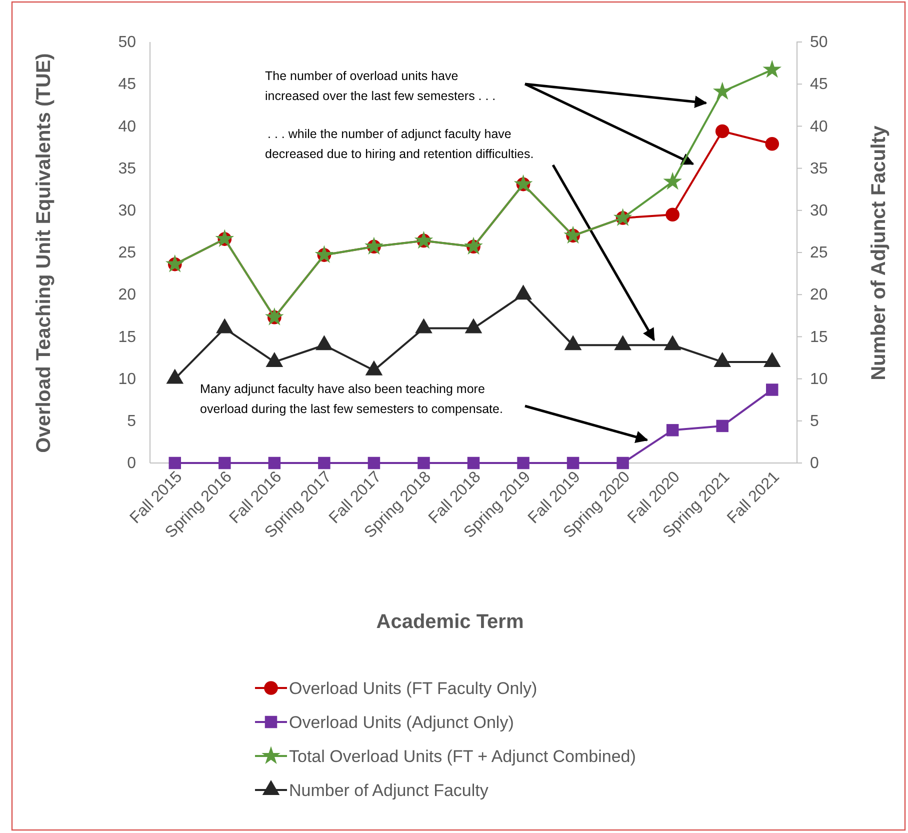 This screenshot has height=833, width=908. I want to click on y2-tick-label: 50, so click(819, 43).